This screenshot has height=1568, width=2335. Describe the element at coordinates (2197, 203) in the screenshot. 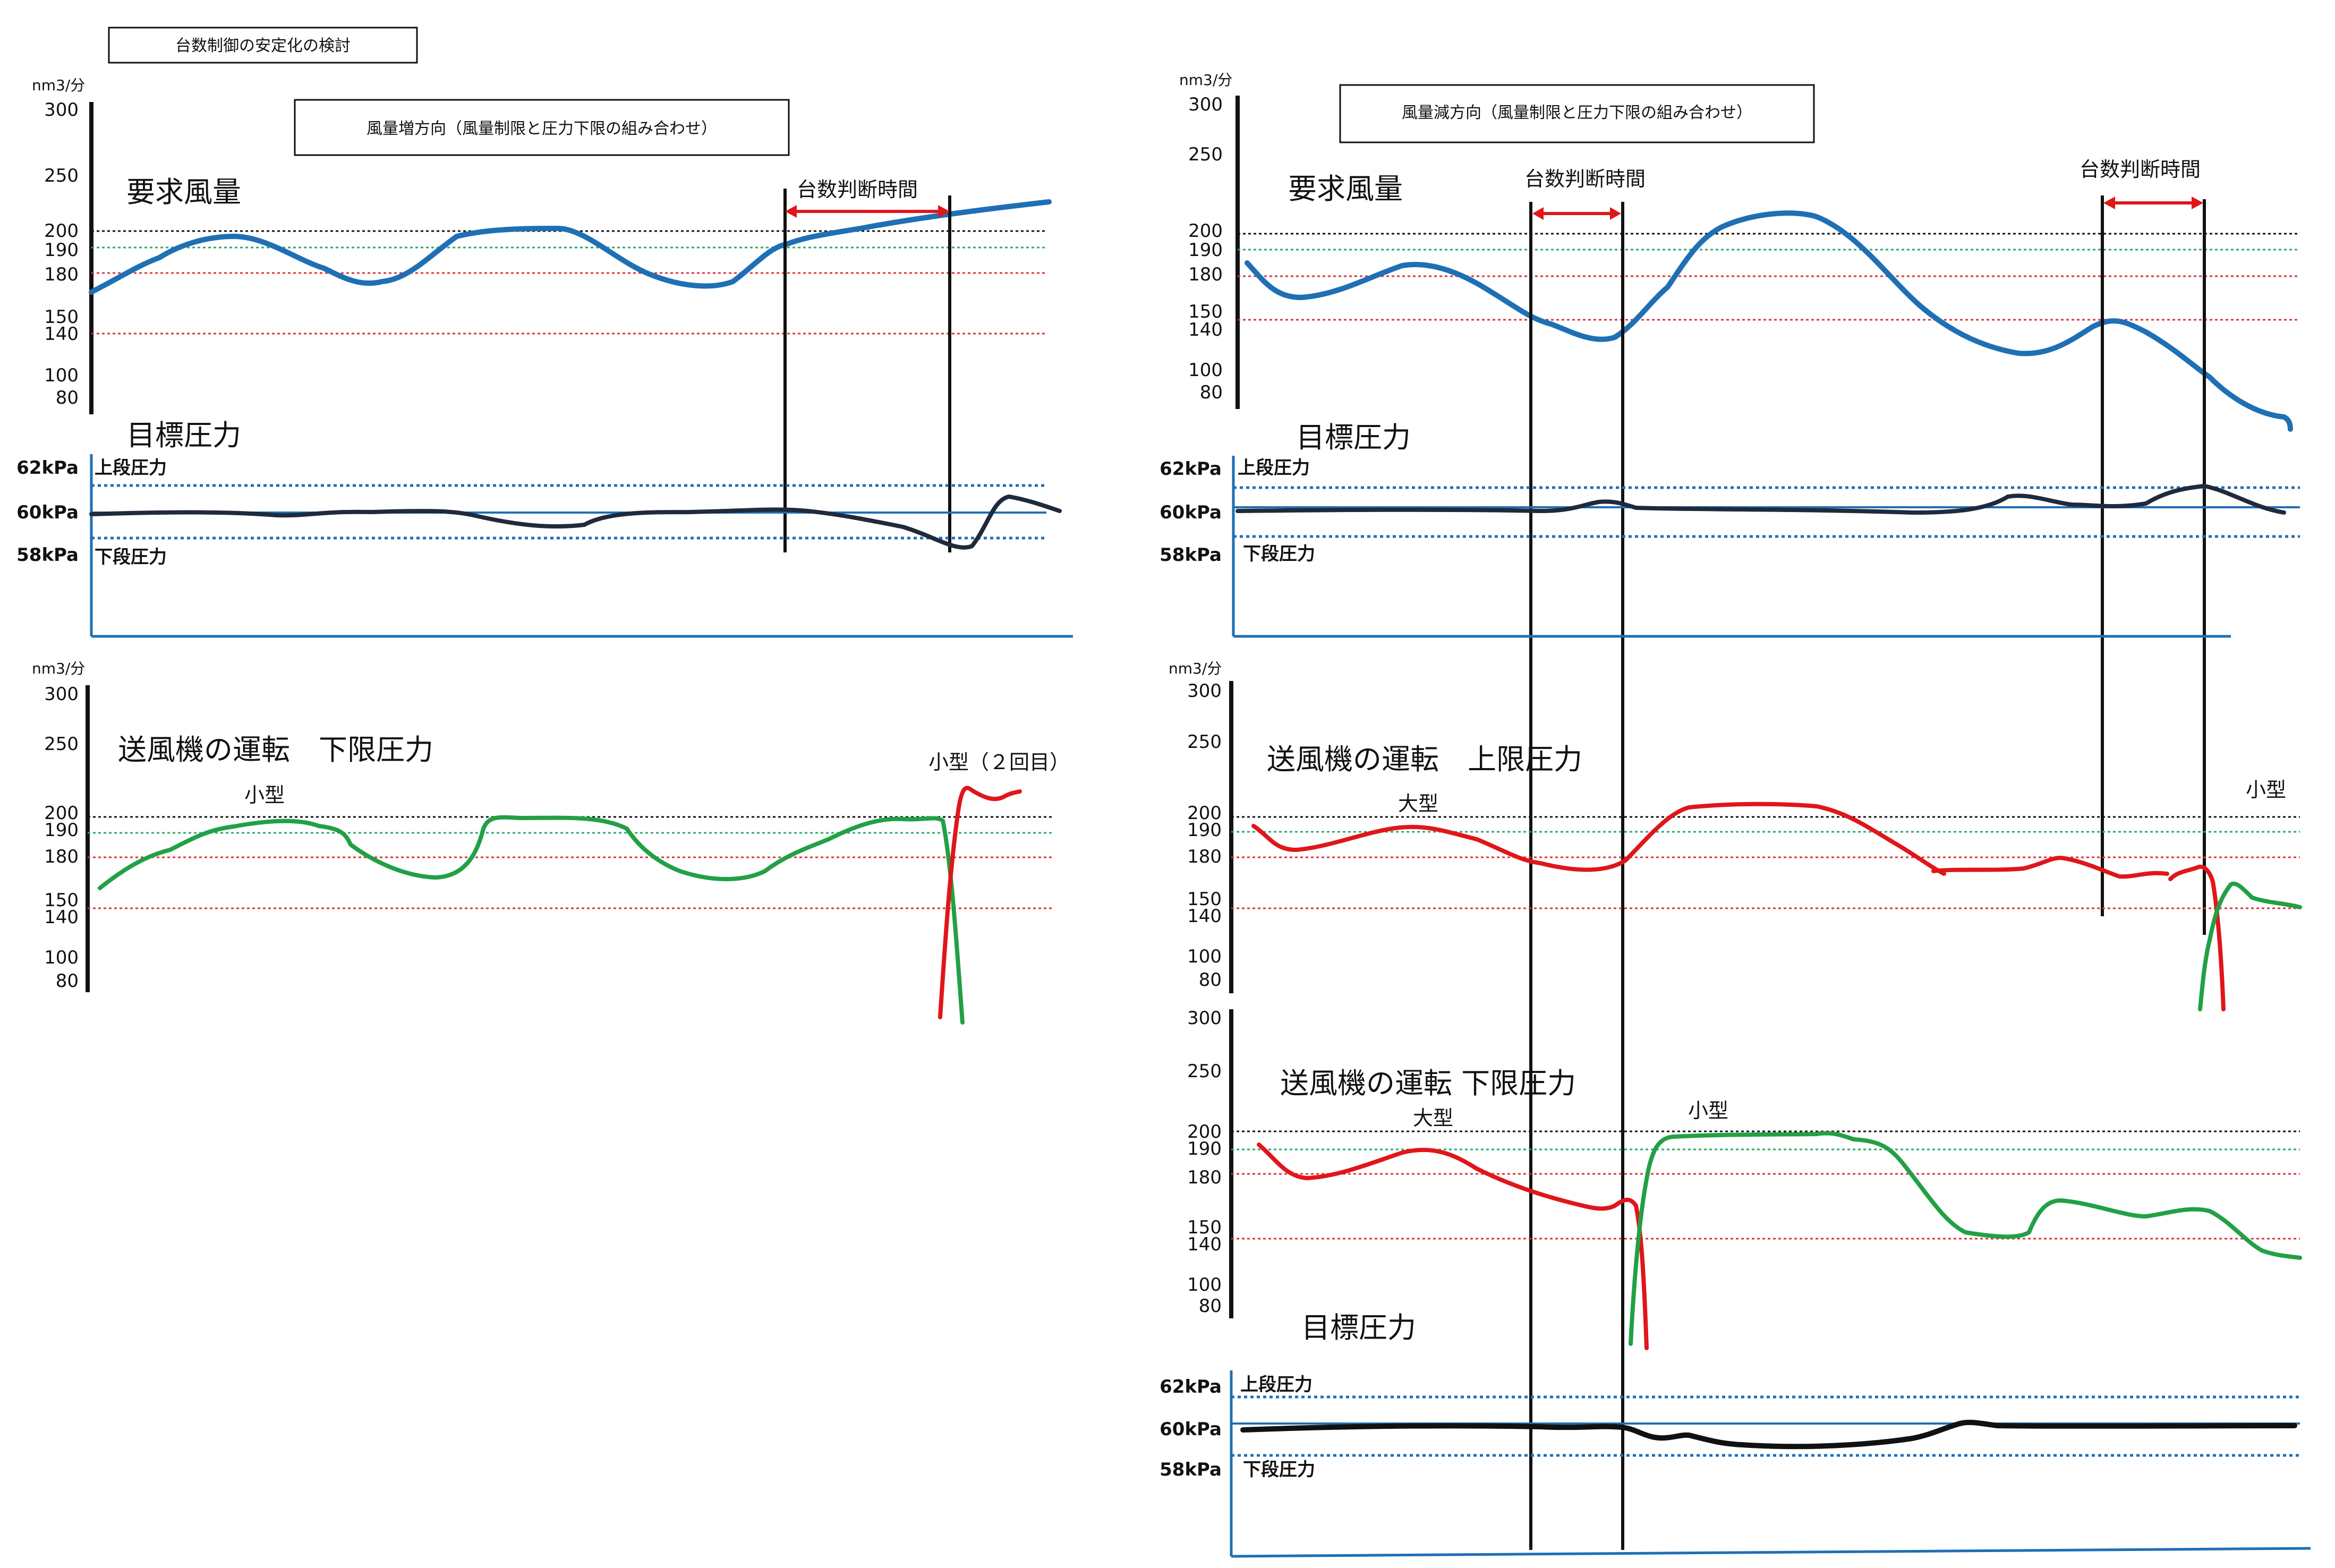

I see `right-judge-arrowhead-2r` at that location.